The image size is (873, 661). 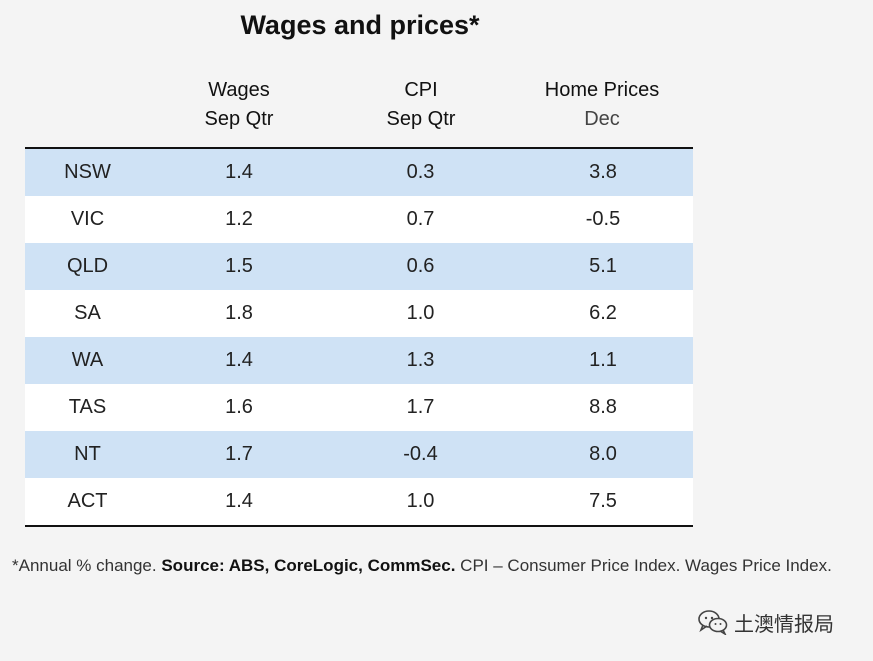 I want to click on table-row: VIC 1.2 0.7 -0.5, so click(x=359, y=219).